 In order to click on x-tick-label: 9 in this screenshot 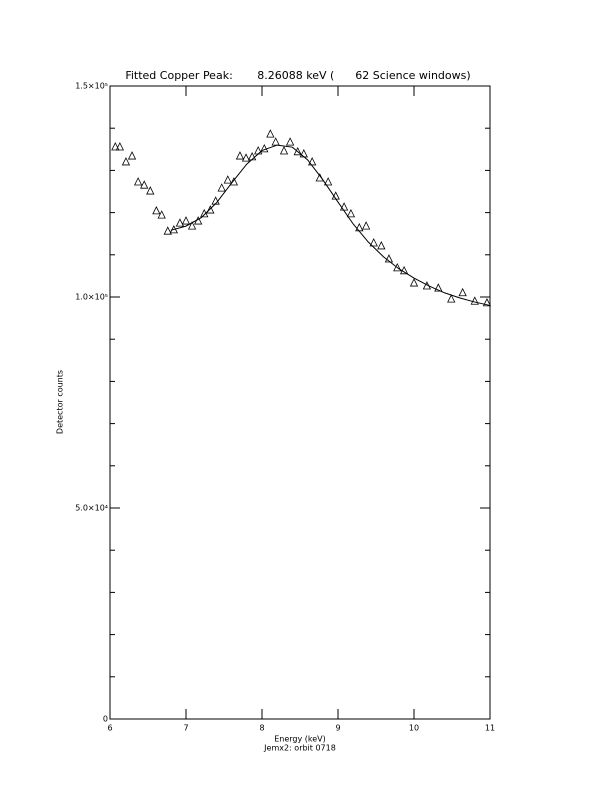, I will do `click(337, 728)`.